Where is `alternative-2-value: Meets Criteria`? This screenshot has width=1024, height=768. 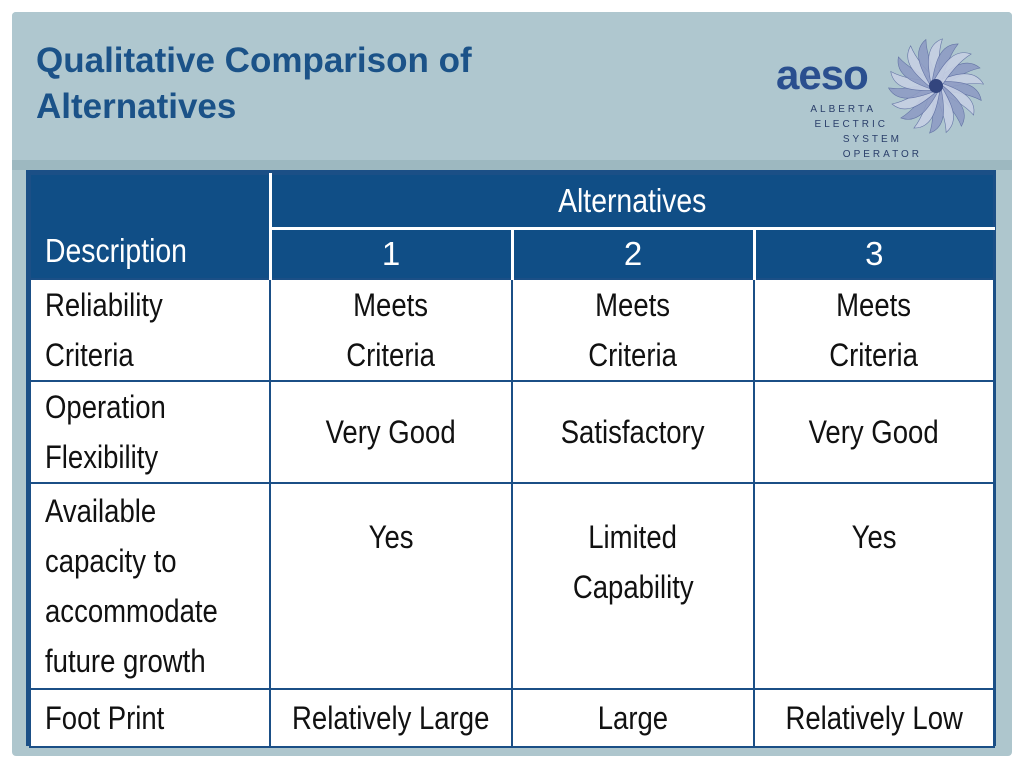 alternative-2-value: Meets Criteria is located at coordinates (633, 330).